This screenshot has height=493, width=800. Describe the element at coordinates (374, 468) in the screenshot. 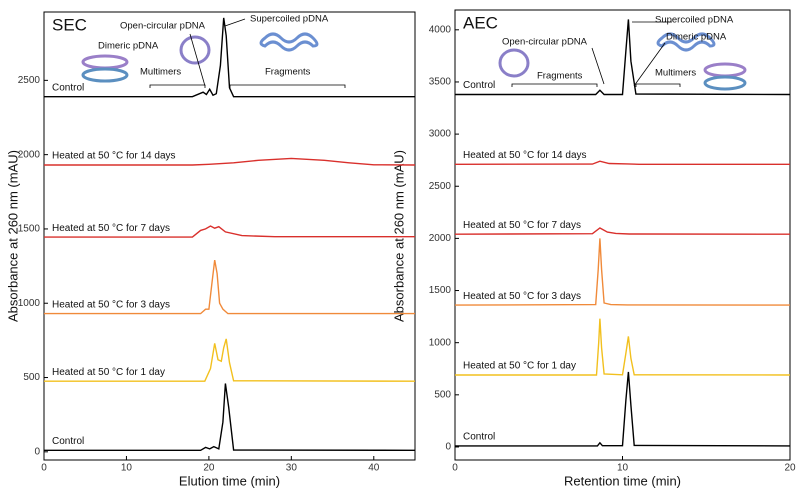

I see `x-tick-label: 40` at that location.